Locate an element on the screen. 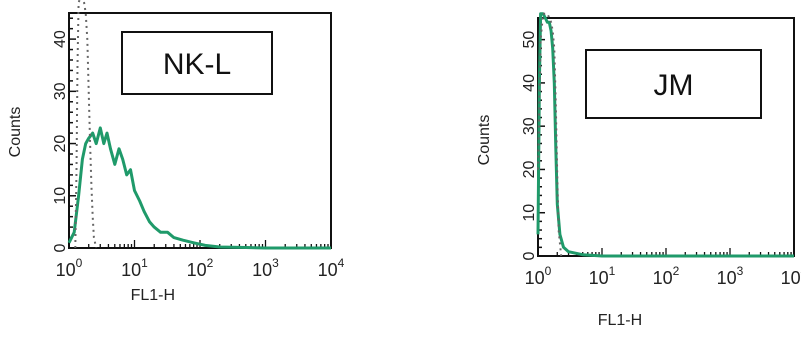 Image resolution: width=801 pixels, height=337 pixels. chart-title: JM is located at coordinates (674, 85).